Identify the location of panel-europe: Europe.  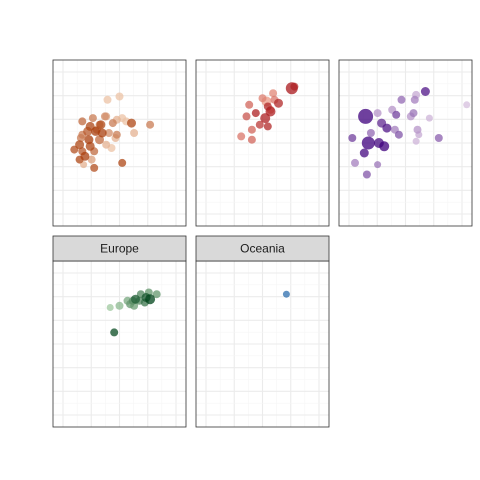
(119, 331).